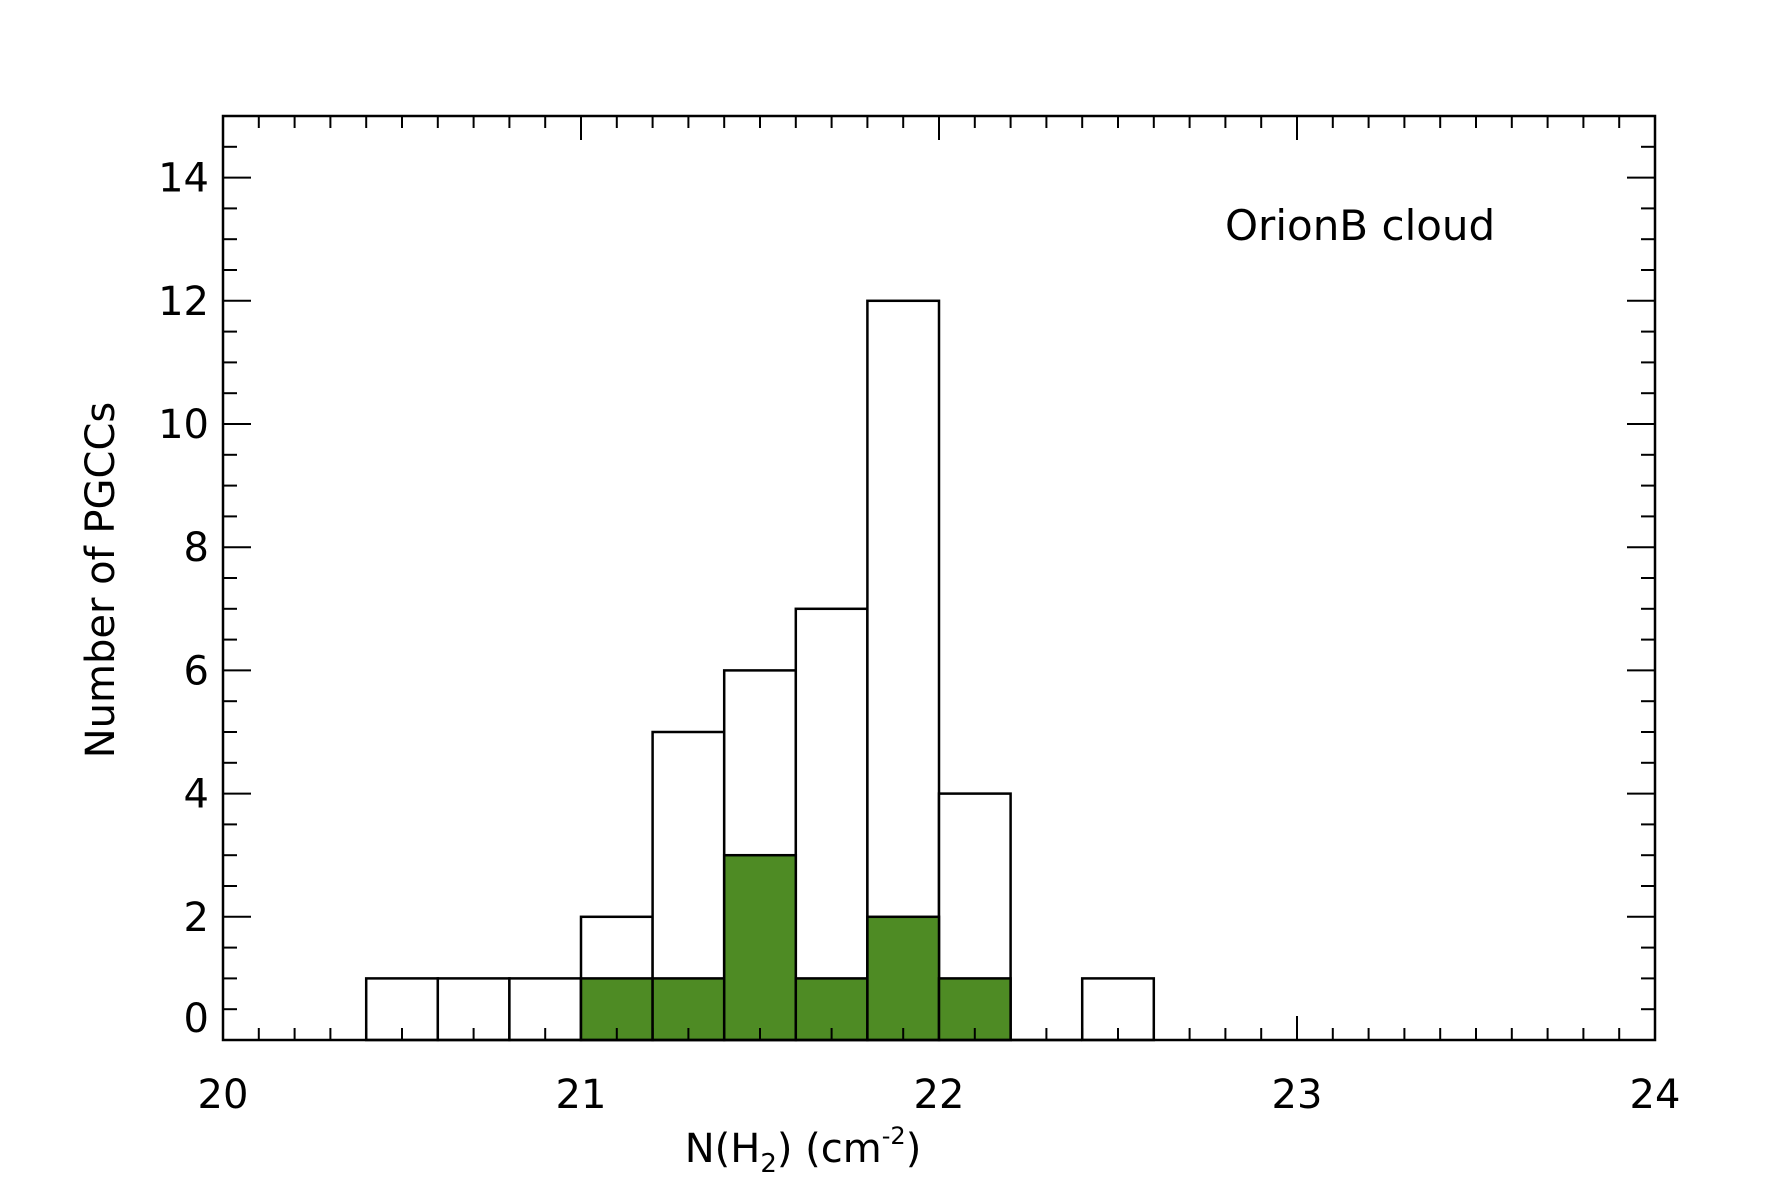 The image size is (1770, 1179). Describe the element at coordinates (183, 302) in the screenshot. I see `y-tick-label: 12` at that location.